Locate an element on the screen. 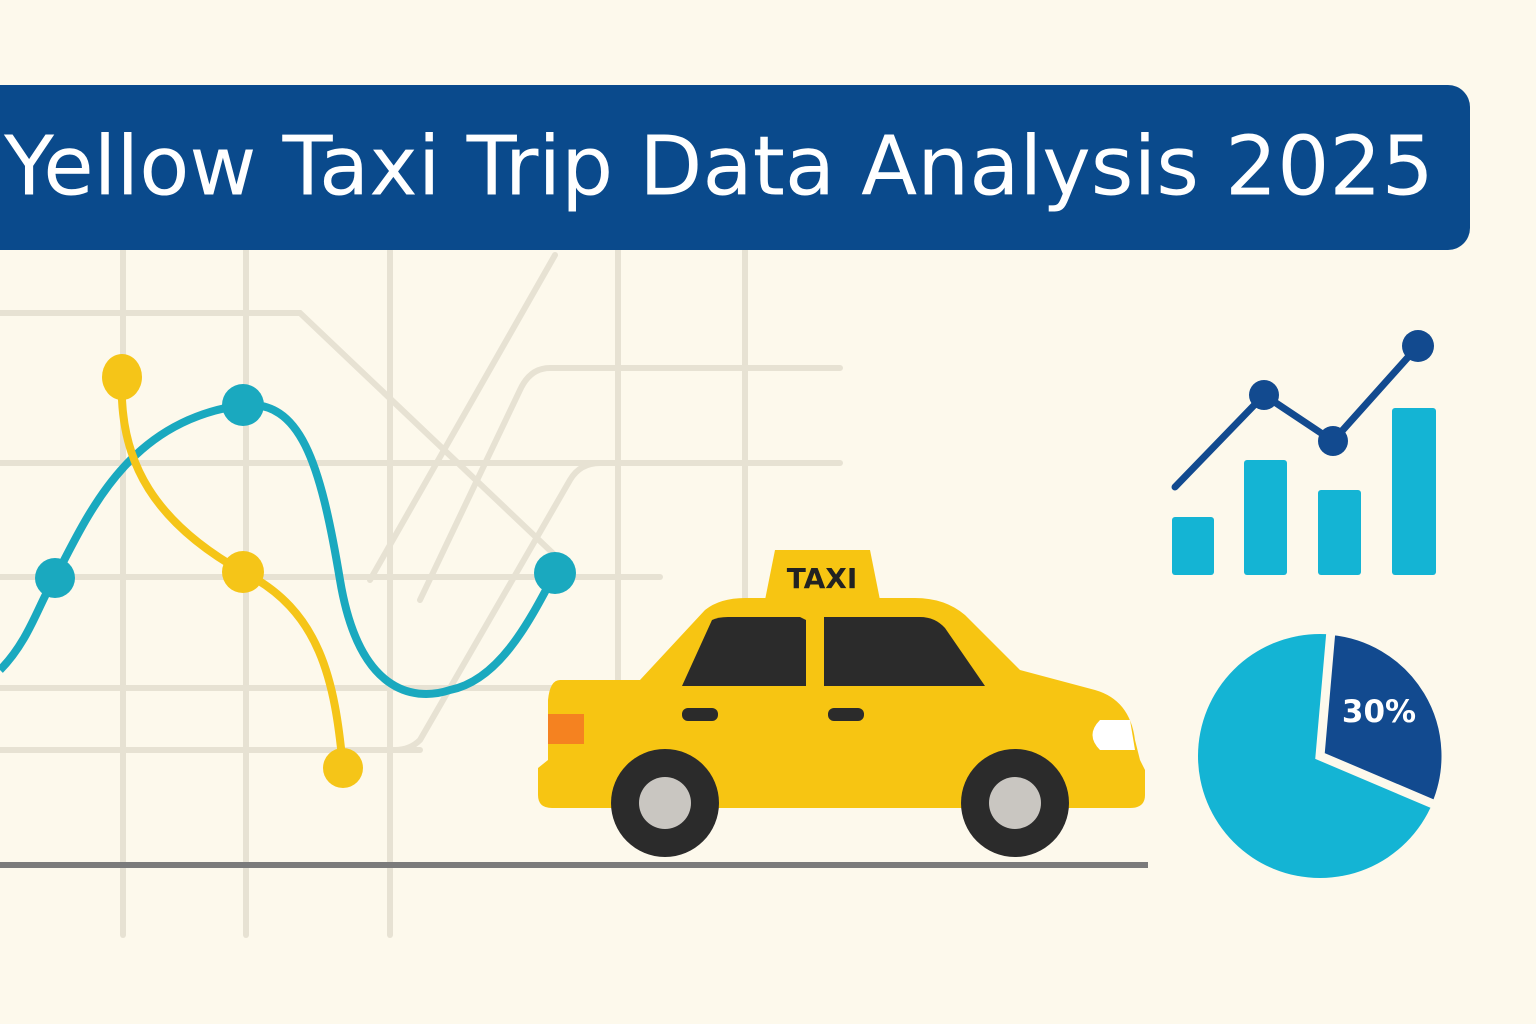  pie-slice is located at coordinates (1383, 718).